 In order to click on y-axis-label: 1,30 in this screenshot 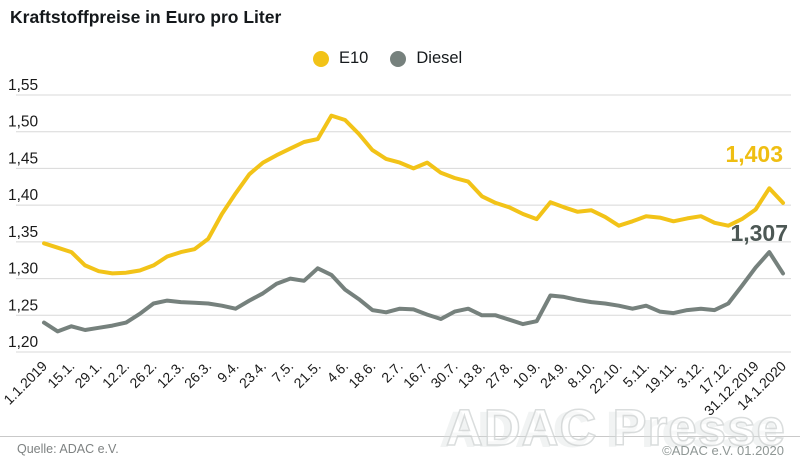, I will do `click(23, 269)`.